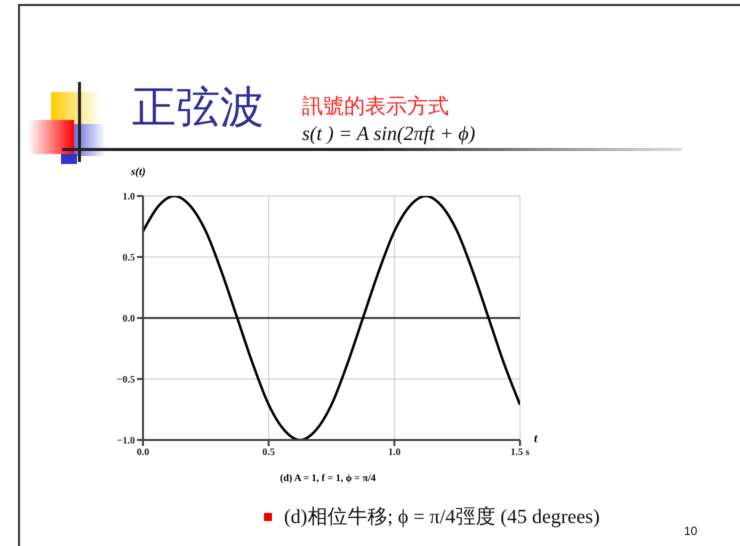  Describe the element at coordinates (394, 452) in the screenshot. I see `x-tick-label: 1.0` at that location.